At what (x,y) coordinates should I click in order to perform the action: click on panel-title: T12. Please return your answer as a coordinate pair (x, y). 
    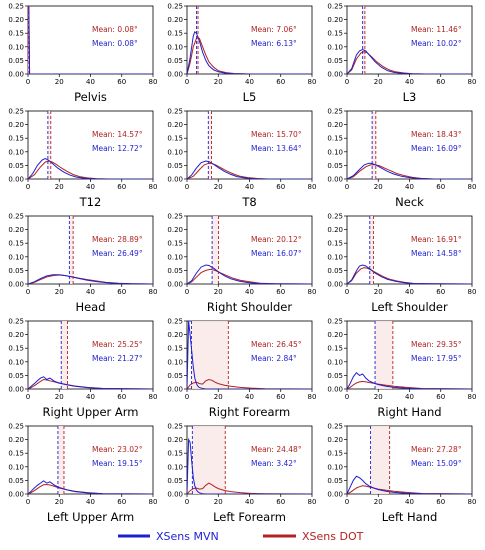
    Looking at the image, I should click on (90, 202).